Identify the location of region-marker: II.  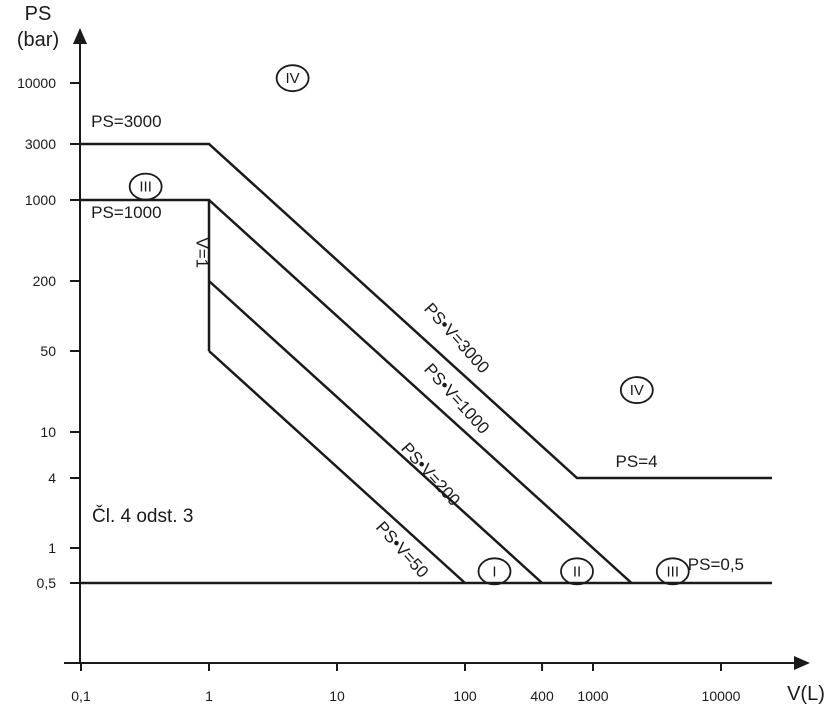
(577, 571).